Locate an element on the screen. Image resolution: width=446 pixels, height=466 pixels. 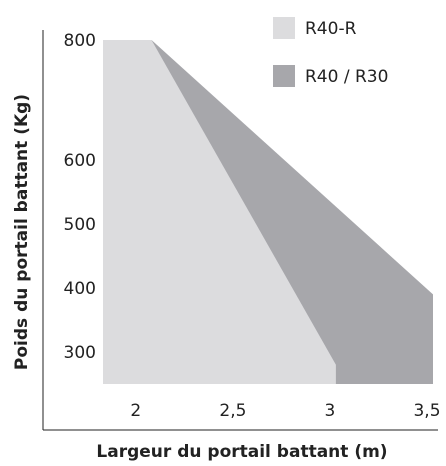
y-tick-label: 500 is located at coordinates (80, 225).